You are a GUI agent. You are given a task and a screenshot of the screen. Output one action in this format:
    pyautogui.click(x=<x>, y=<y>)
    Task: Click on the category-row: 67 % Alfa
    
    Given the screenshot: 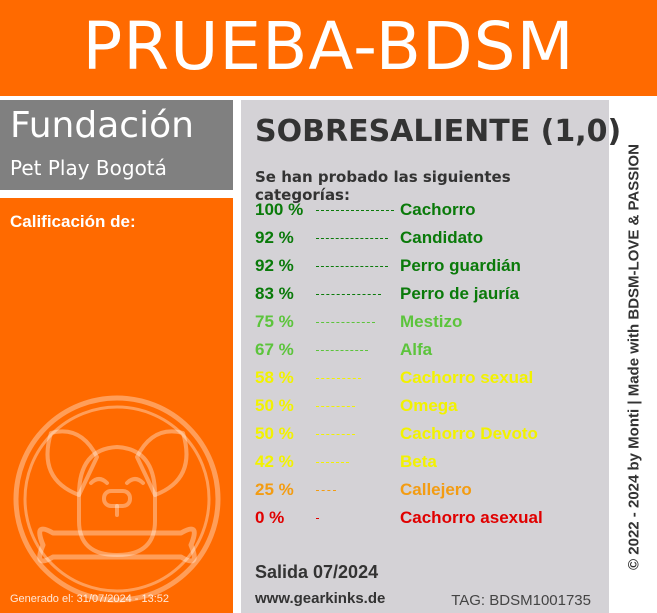 What is the action you would take?
    pyautogui.click(x=430, y=353)
    